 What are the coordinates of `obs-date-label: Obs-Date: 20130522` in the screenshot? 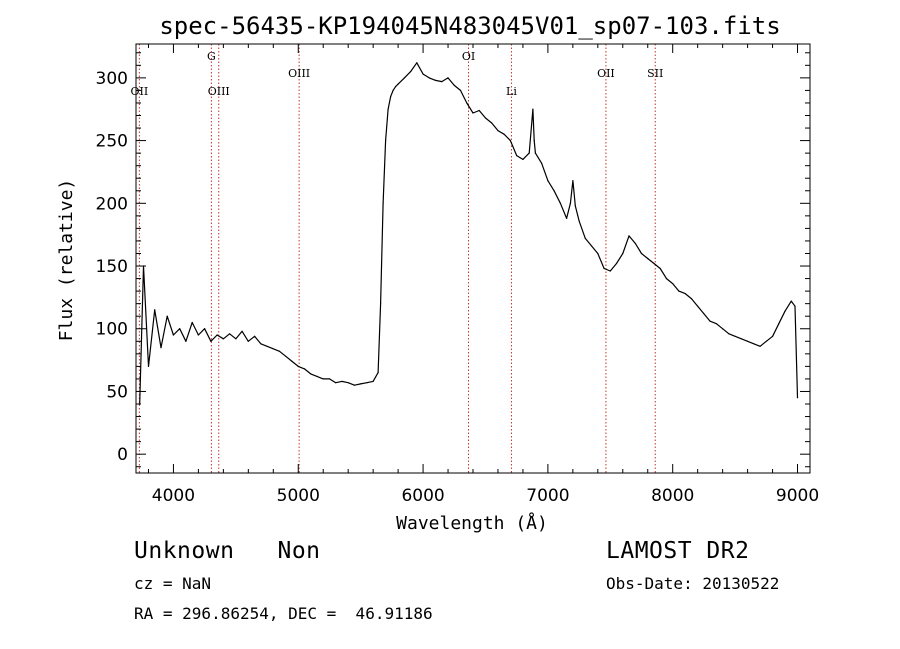 It's located at (693, 583).